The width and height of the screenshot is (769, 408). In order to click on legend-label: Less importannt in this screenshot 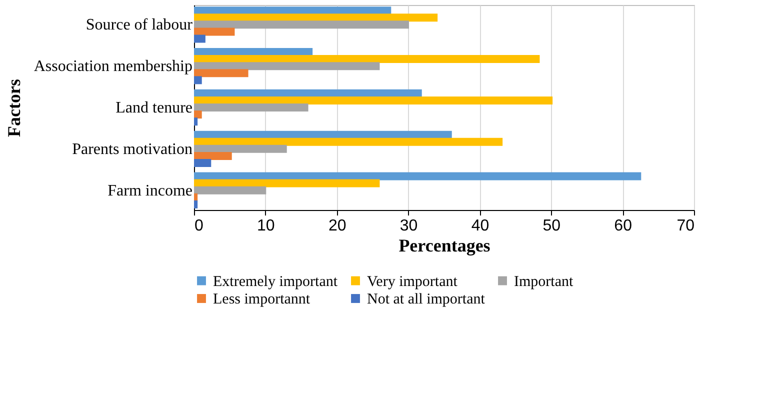, I will do `click(262, 300)`.